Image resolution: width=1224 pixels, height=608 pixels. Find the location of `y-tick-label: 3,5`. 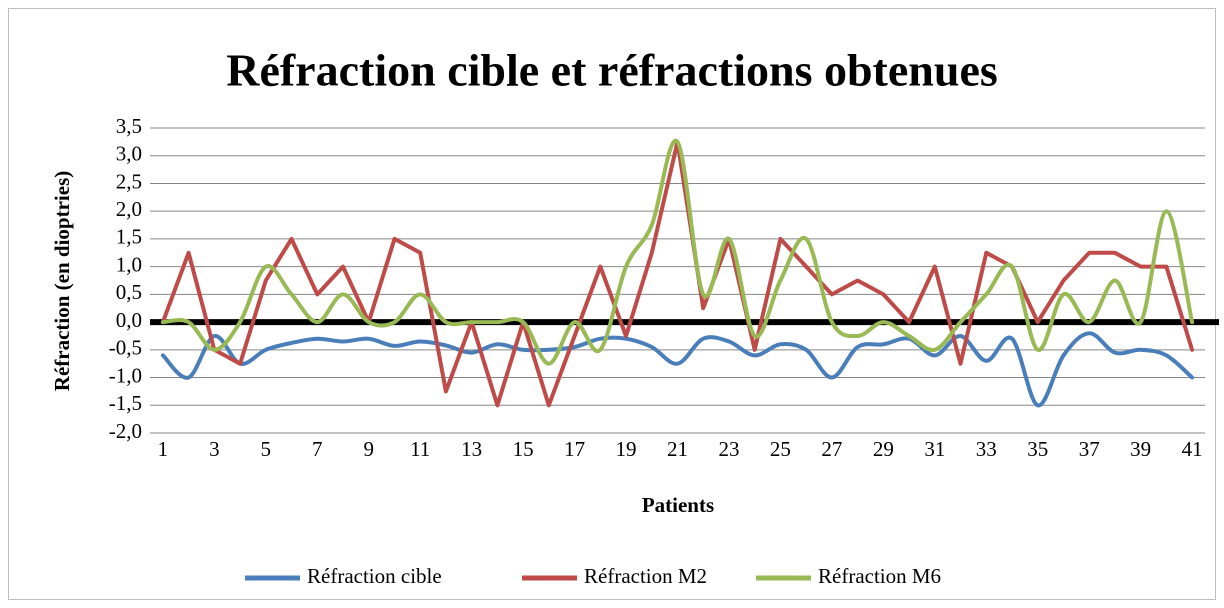

y-tick-label: 3,5 is located at coordinates (129, 126).